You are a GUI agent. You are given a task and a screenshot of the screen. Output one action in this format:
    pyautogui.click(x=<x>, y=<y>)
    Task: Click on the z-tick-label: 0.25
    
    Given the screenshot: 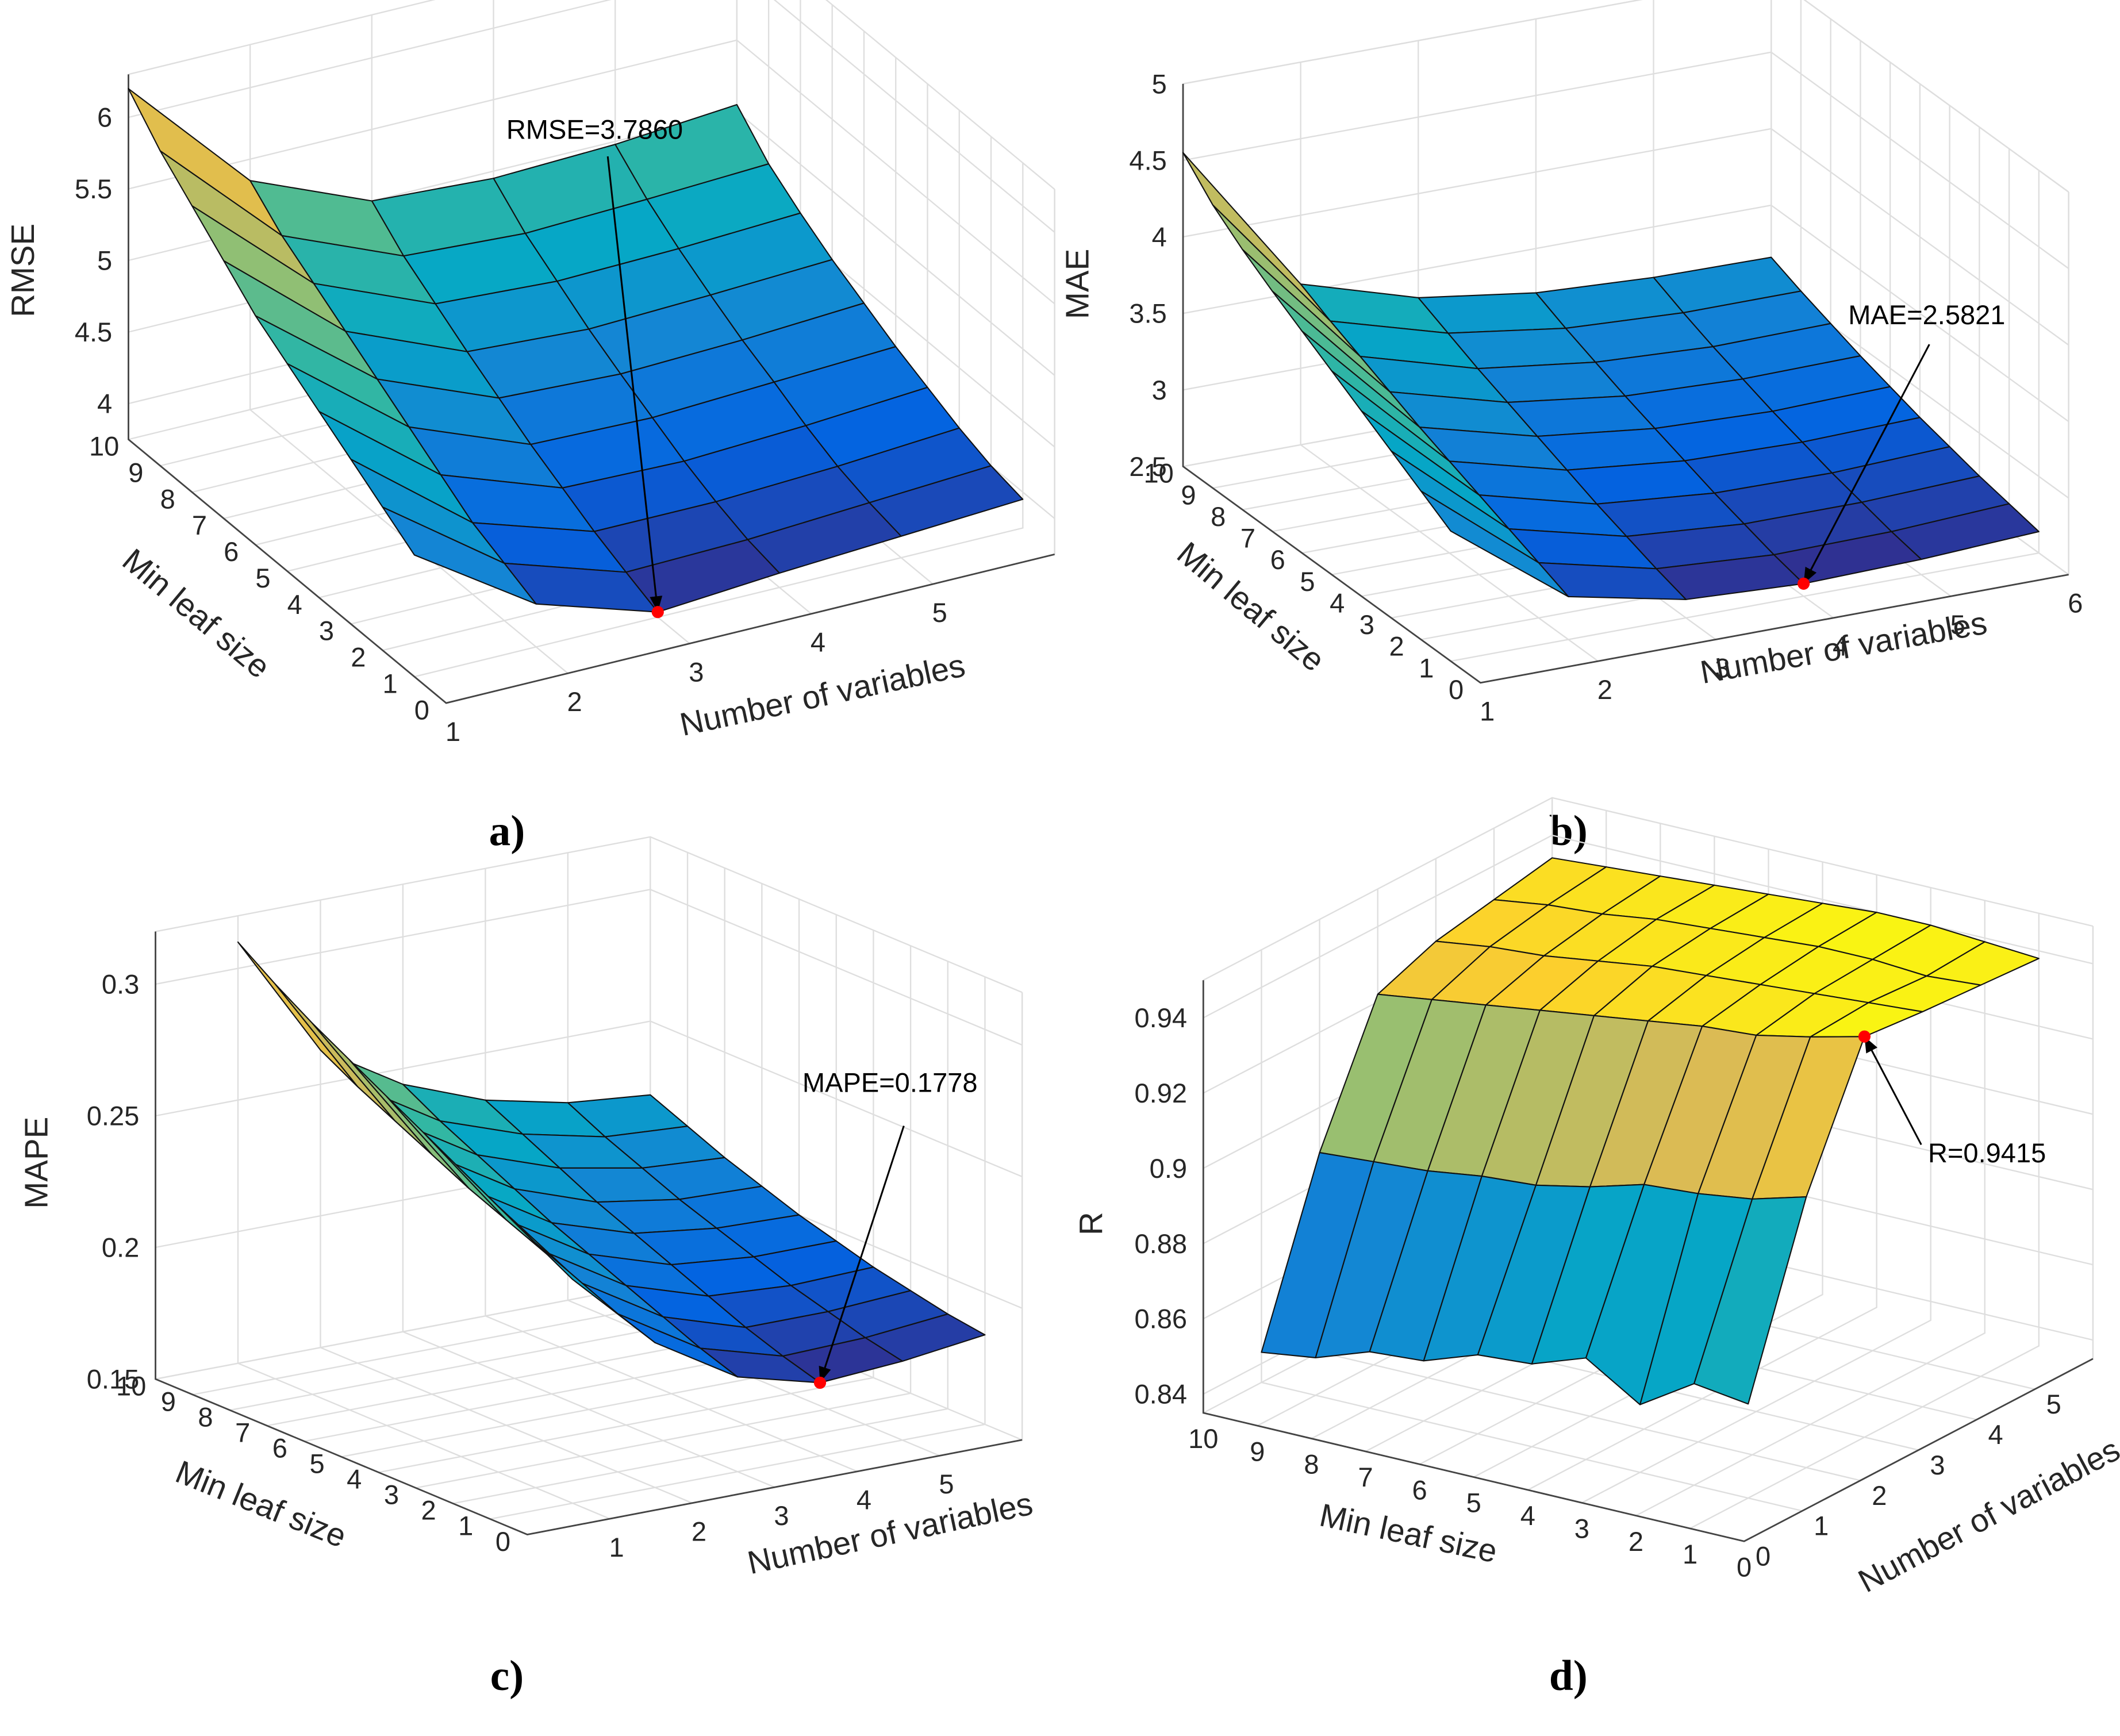 What is the action you would take?
    pyautogui.click(x=113, y=1116)
    